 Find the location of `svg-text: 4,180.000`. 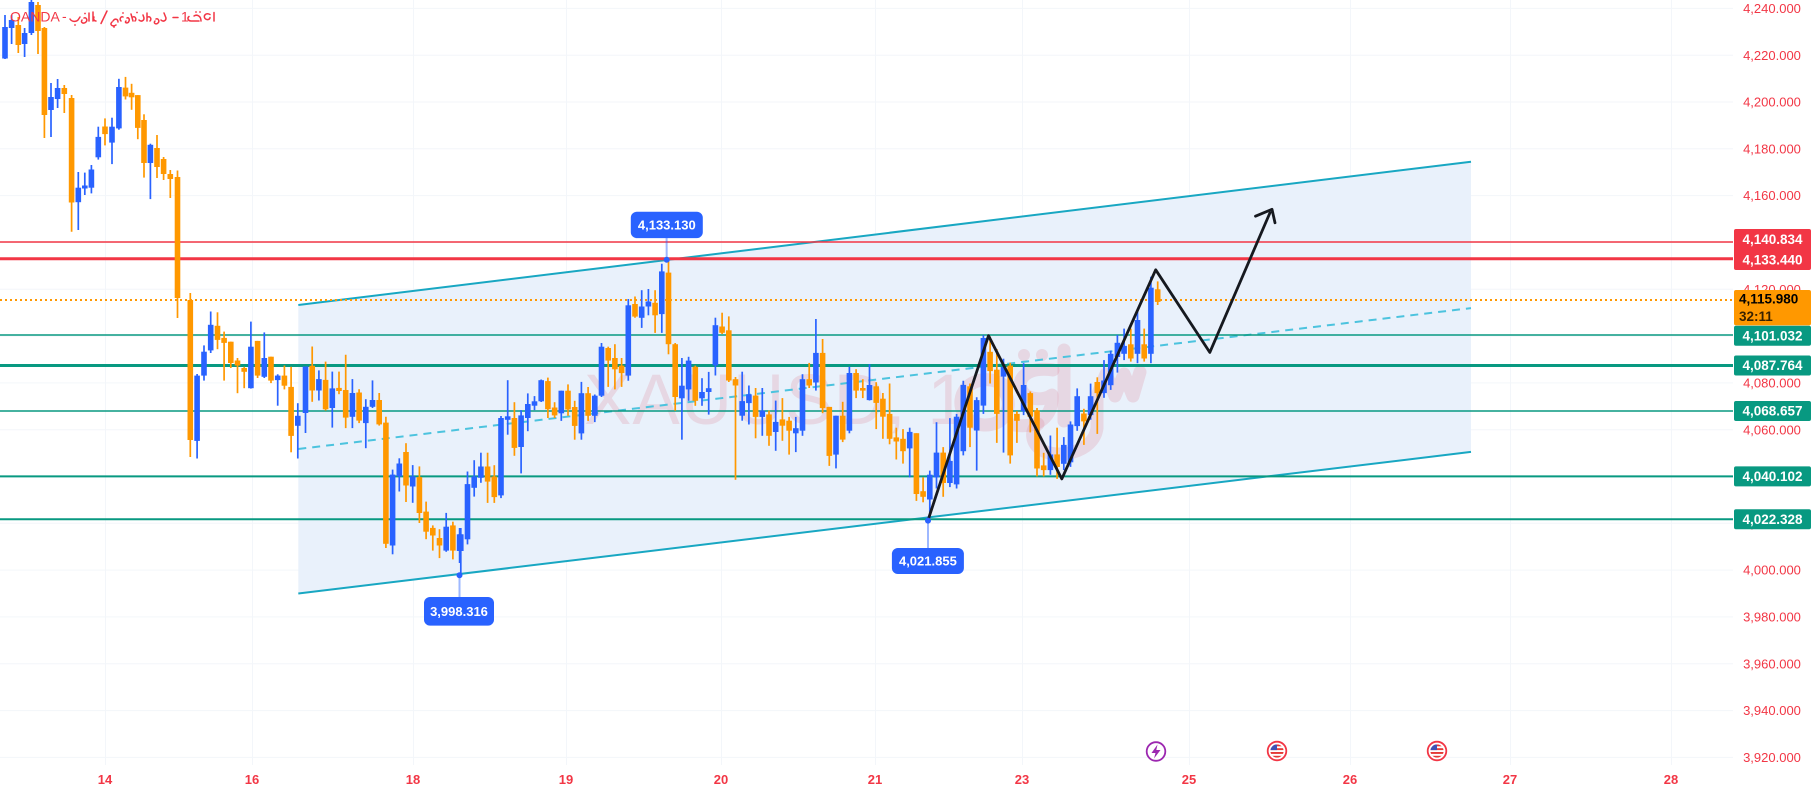

svg-text: 4,180.000 is located at coordinates (1772, 148).